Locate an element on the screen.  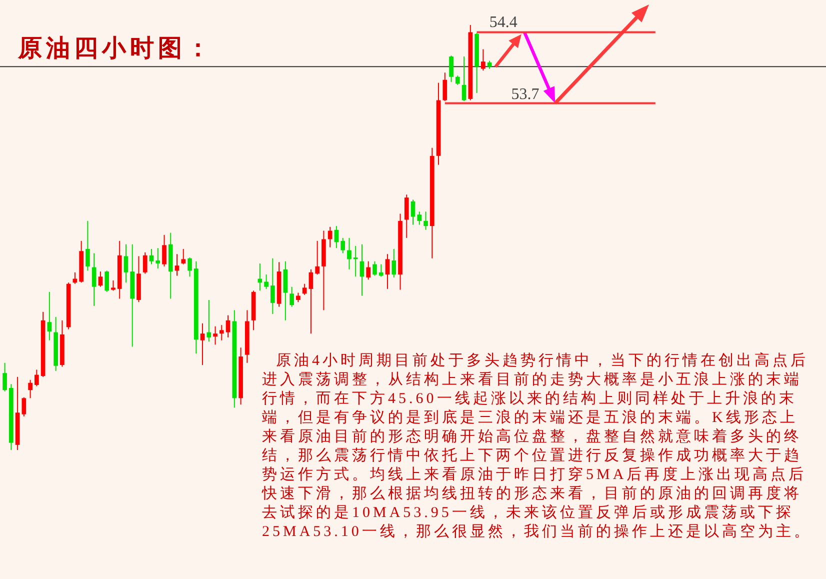
chart-title: 原油四小时图： is located at coordinates (115, 48).